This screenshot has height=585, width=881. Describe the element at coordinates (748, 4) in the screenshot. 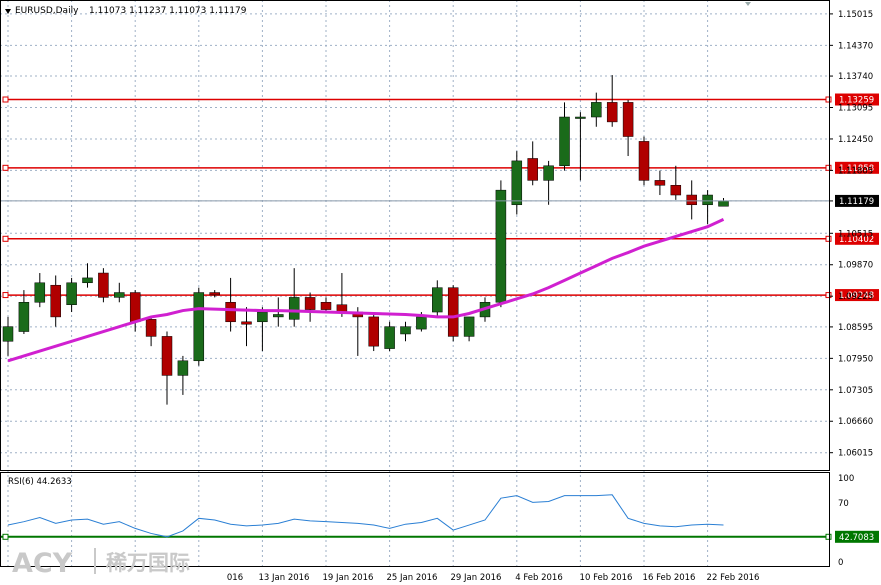

I see `shift-marker-icon` at that location.